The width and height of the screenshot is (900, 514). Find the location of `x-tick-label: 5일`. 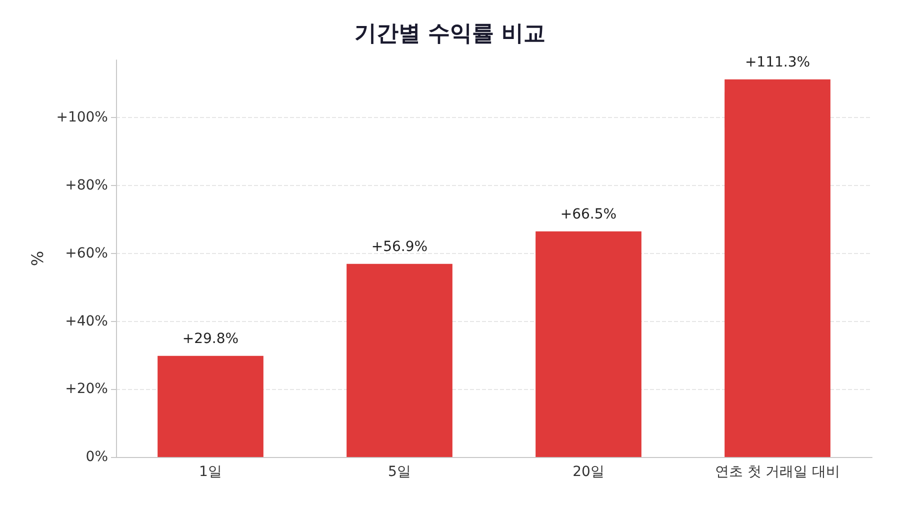

x-tick-label: 5일 is located at coordinates (399, 472).